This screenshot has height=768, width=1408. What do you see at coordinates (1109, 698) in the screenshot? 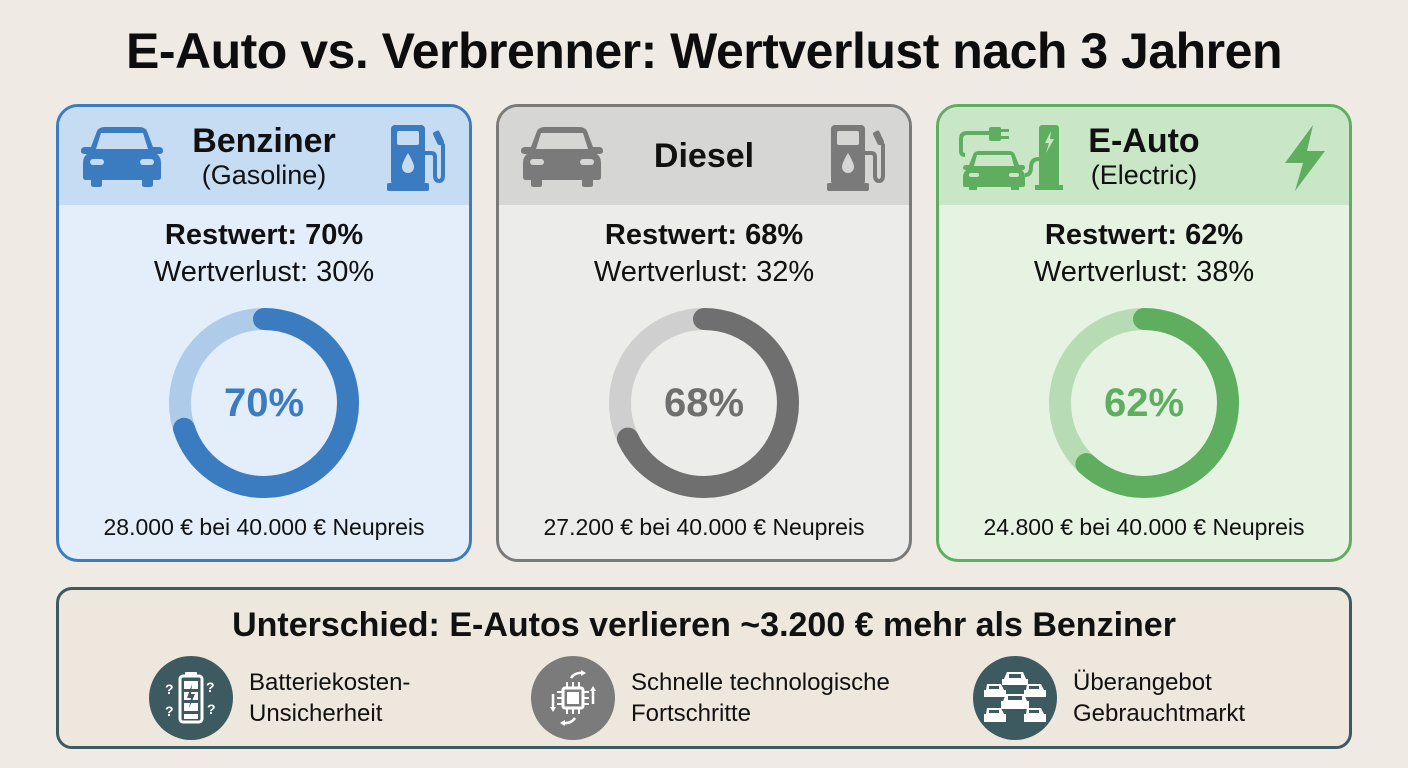
I see `reason-oversupply: Überangebot Gebrauchtmarkt` at bounding box center [1109, 698].